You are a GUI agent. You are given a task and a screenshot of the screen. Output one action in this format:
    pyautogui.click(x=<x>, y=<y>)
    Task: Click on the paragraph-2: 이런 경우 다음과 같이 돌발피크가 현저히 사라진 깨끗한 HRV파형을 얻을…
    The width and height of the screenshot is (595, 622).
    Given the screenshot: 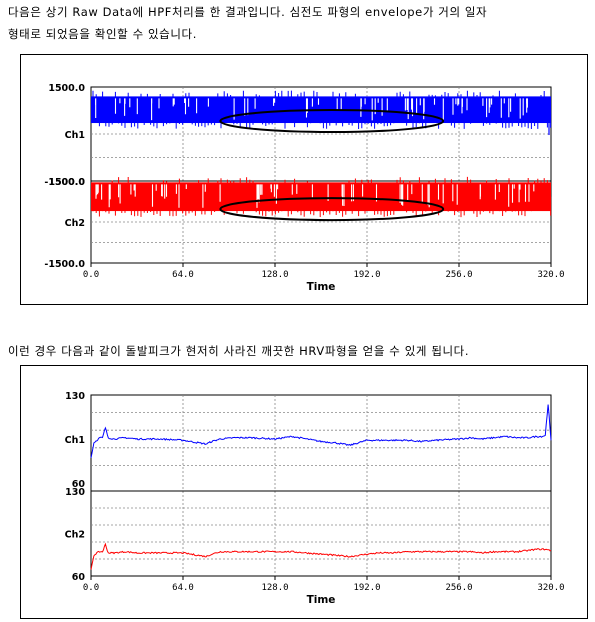 What is the action you would take?
    pyautogui.click(x=239, y=351)
    